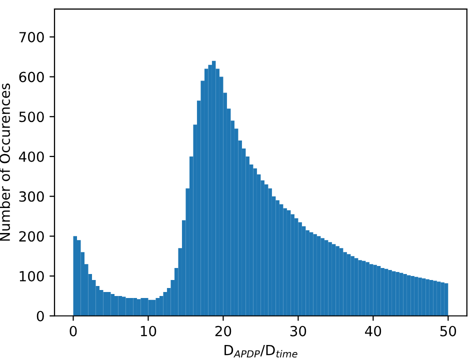  What do you see at coordinates (73, 331) in the screenshot?
I see `x-tick-label: 0` at bounding box center [73, 331].